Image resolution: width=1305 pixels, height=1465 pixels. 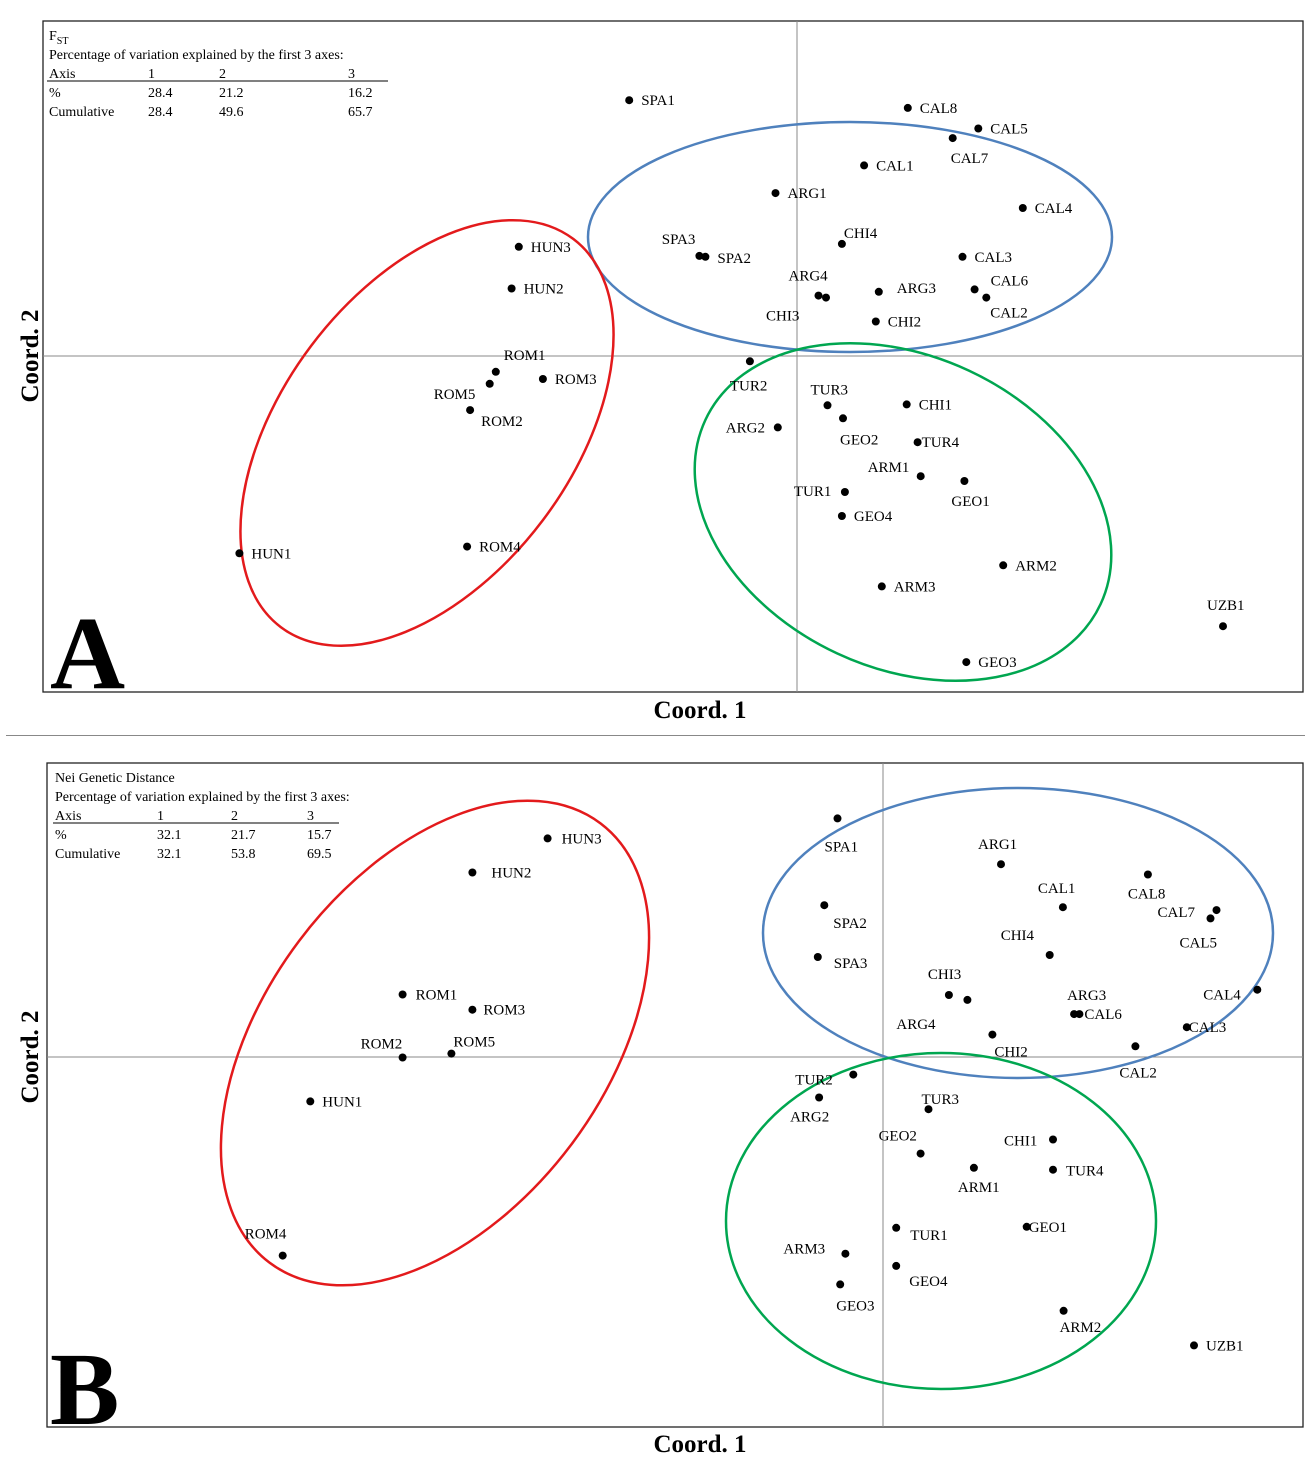 What do you see at coordinates (1022, 208) in the screenshot?
I see `point-cal4` at bounding box center [1022, 208].